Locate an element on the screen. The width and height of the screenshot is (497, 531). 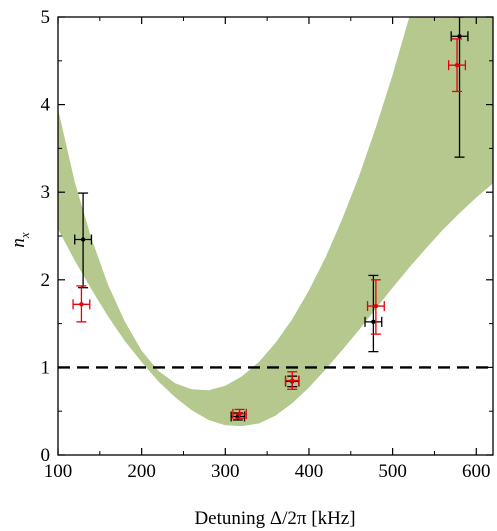
y-tick-label: 2 is located at coordinates (46, 280).